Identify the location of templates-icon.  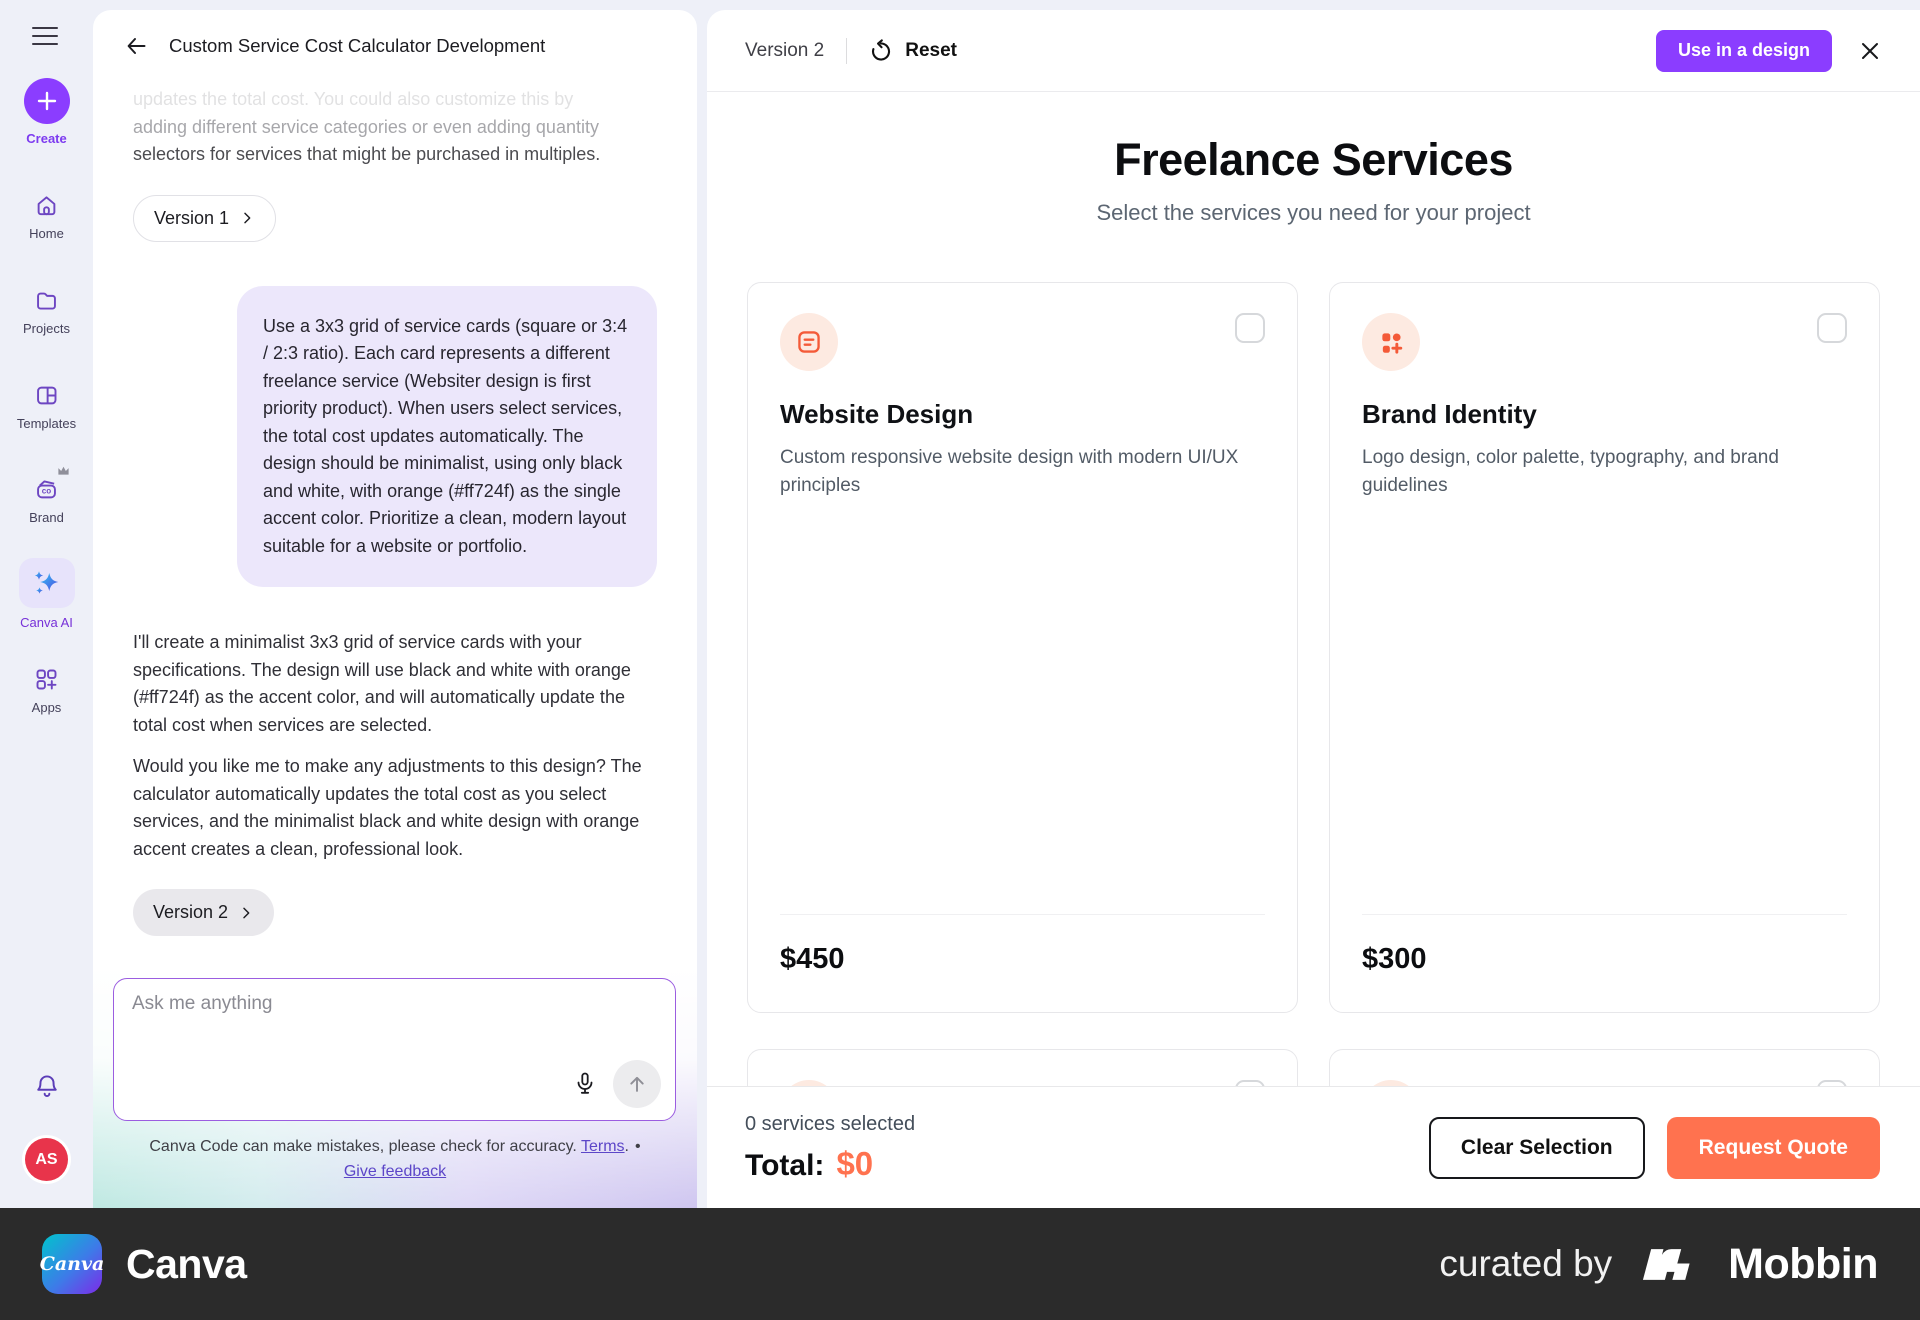
(46, 395).